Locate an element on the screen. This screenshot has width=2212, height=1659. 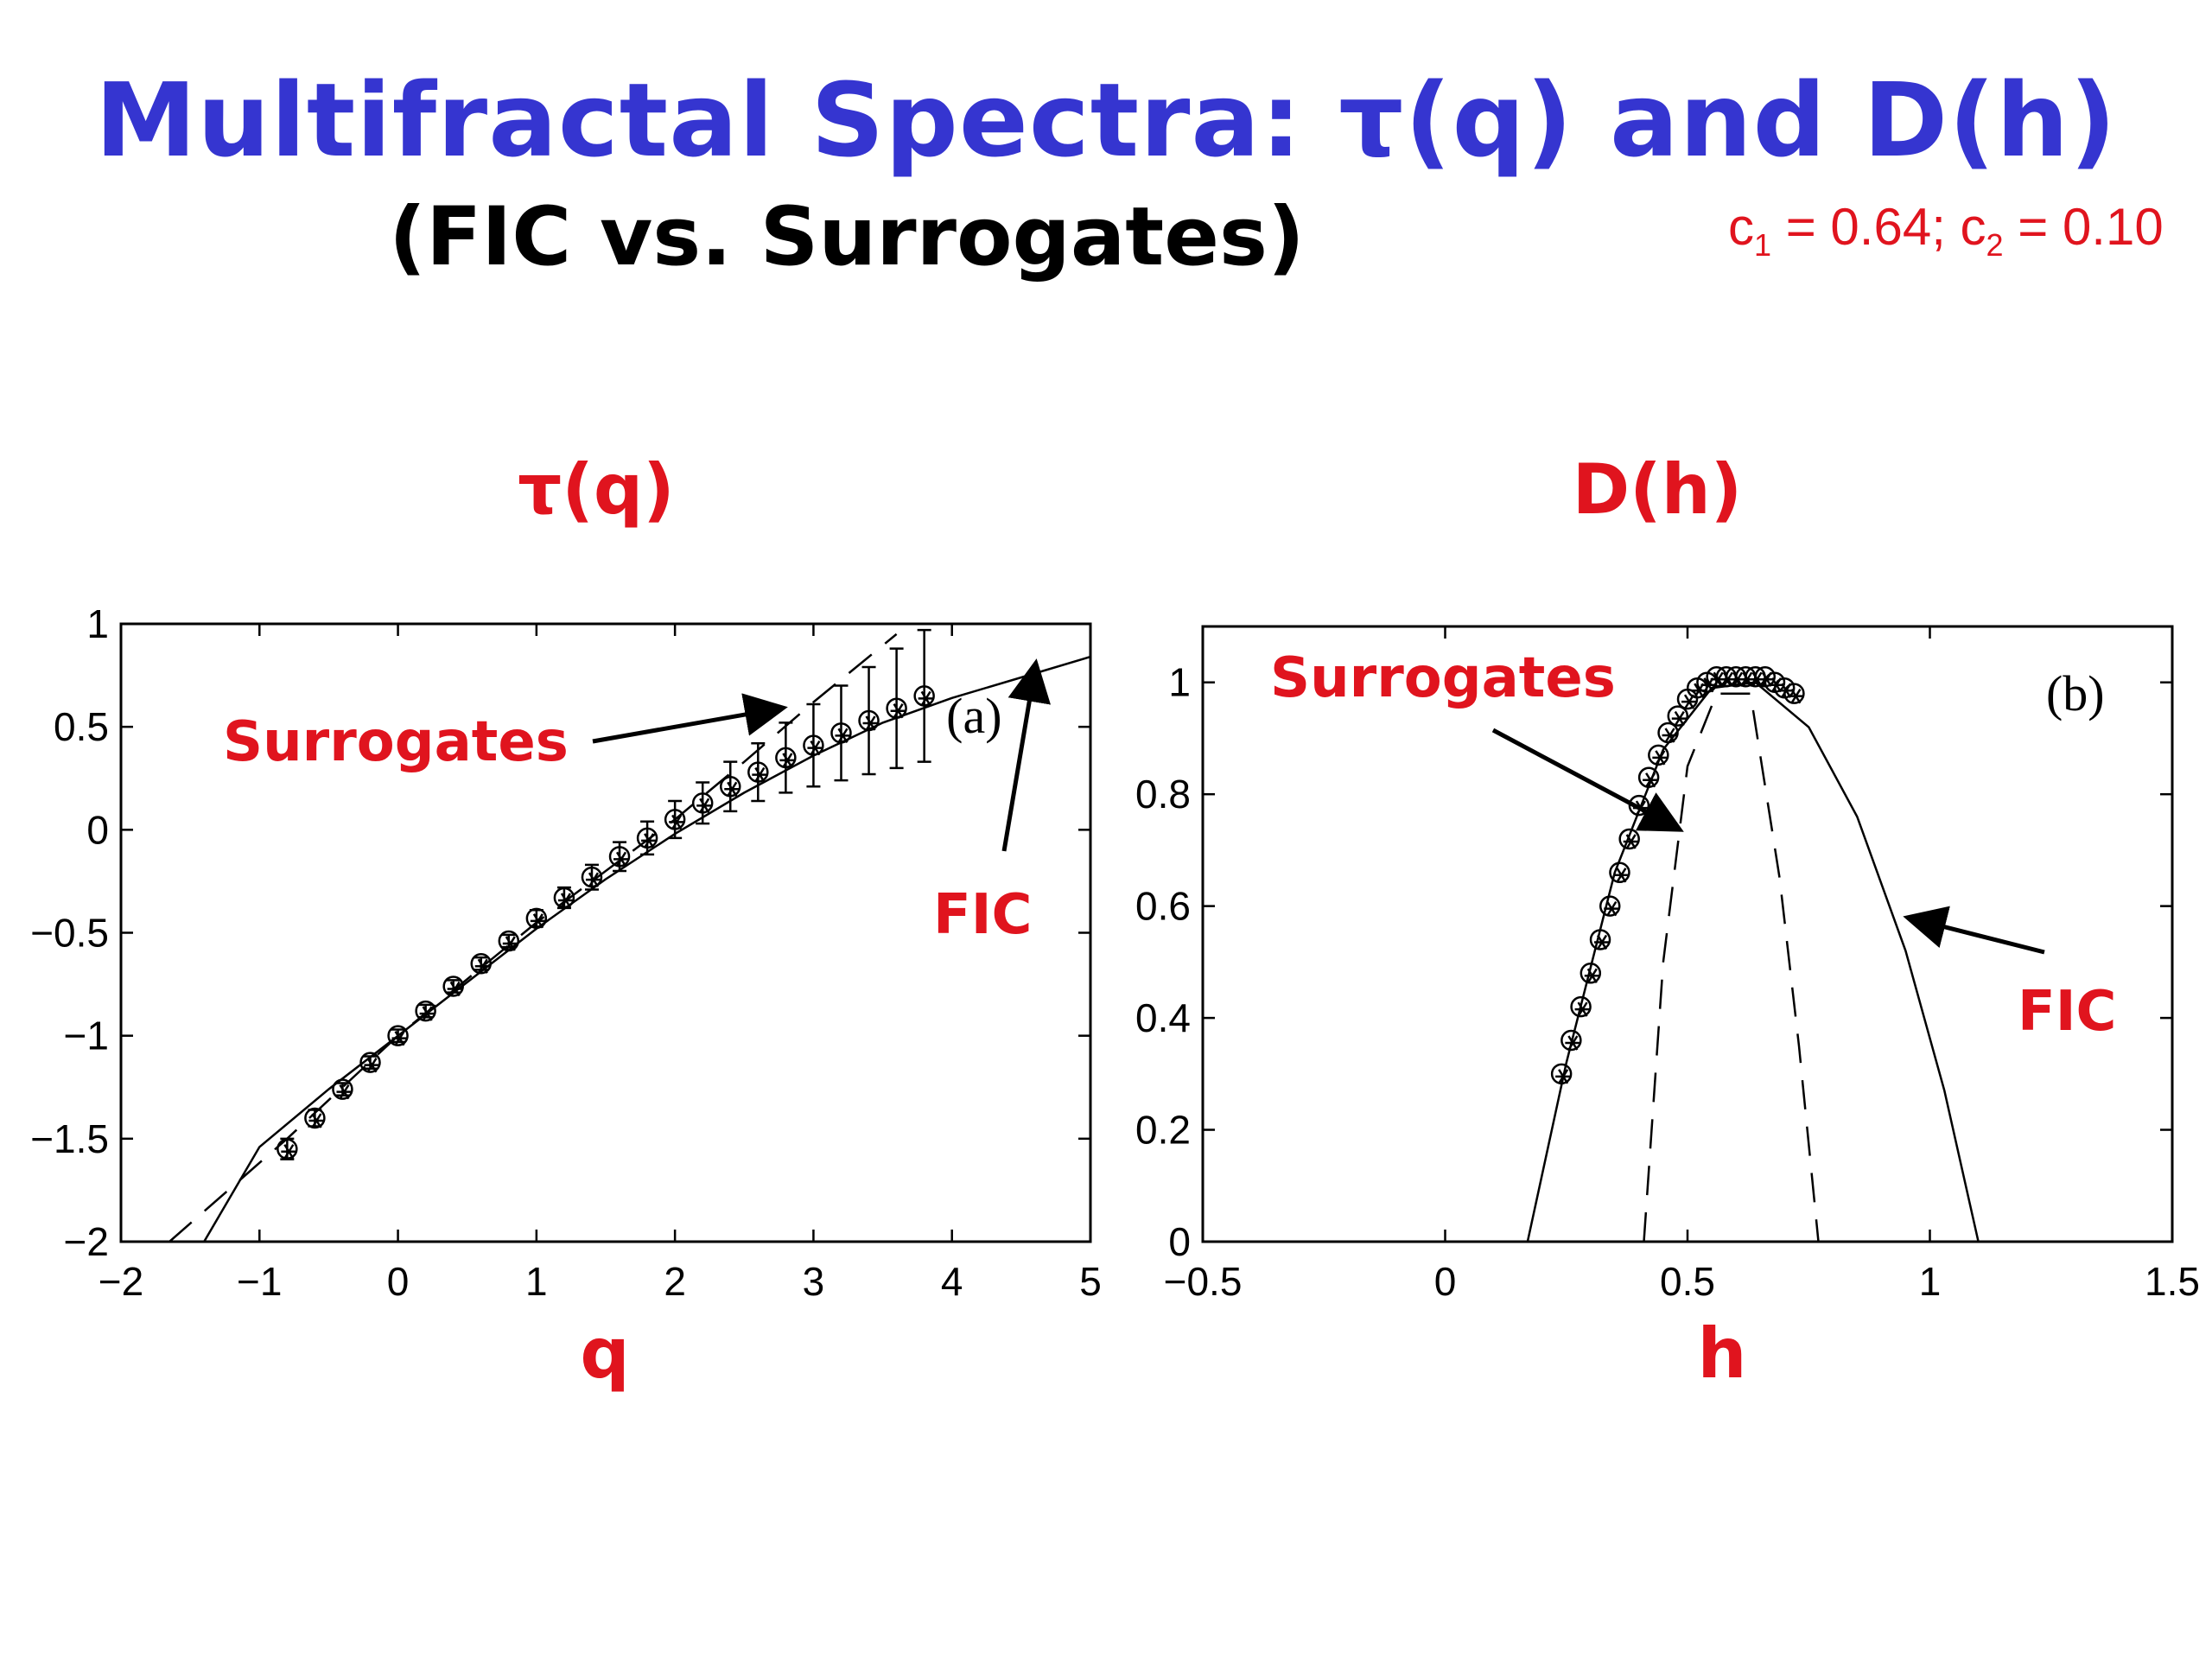
parameter-note: c1 = 0.64; c2 = 0.10 is located at coordinates (1946, 231).